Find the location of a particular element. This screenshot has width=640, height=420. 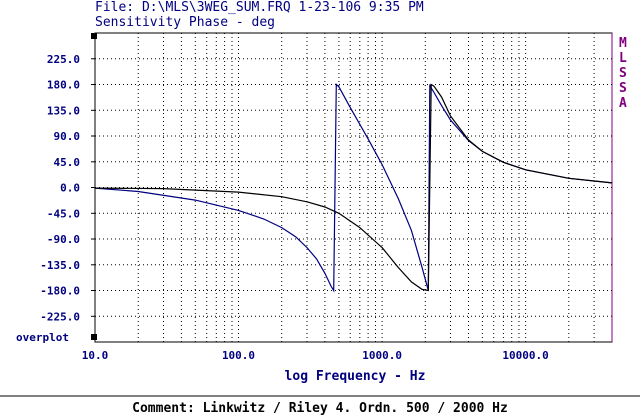

y-tick-label: -135.0 is located at coordinates (60, 265).